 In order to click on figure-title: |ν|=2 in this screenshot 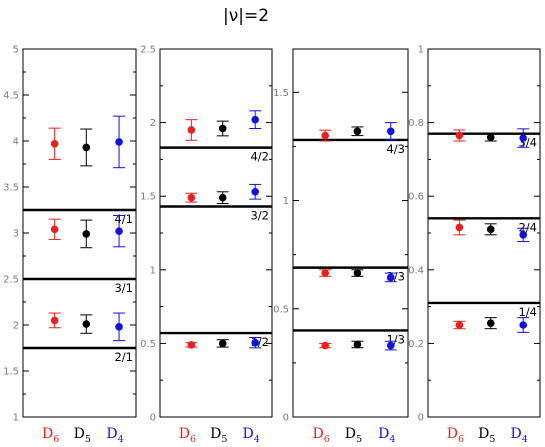, I will do `click(246, 16)`.